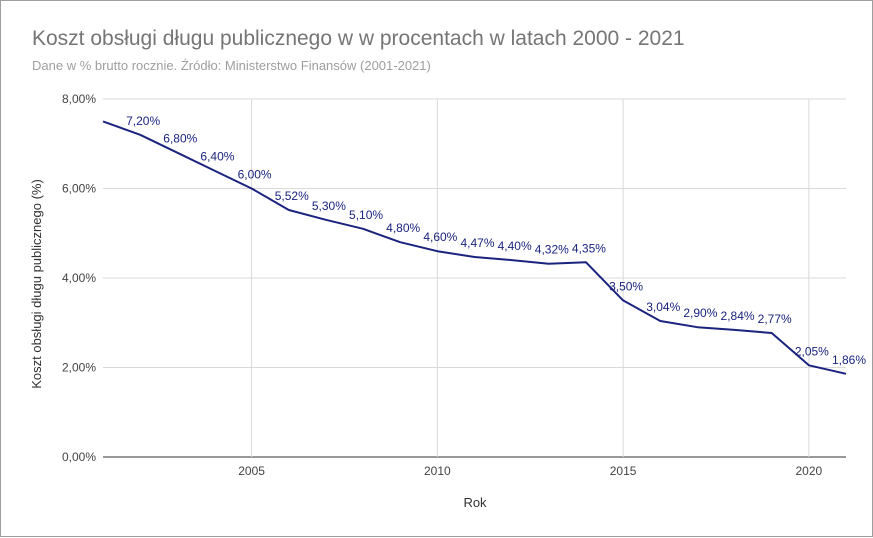 The height and width of the screenshot is (538, 873). What do you see at coordinates (79, 368) in the screenshot?
I see `y-tick-label: 2,00%` at bounding box center [79, 368].